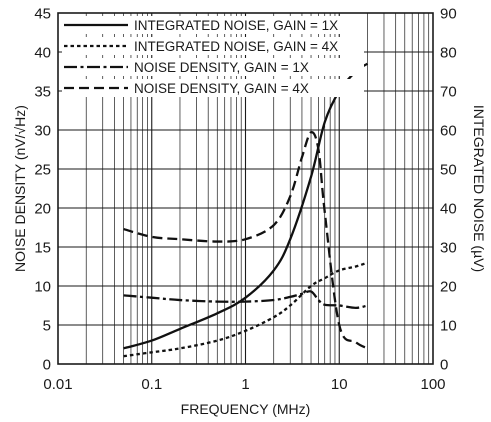  I want to click on x-tick-label: 100, so click(432, 384).